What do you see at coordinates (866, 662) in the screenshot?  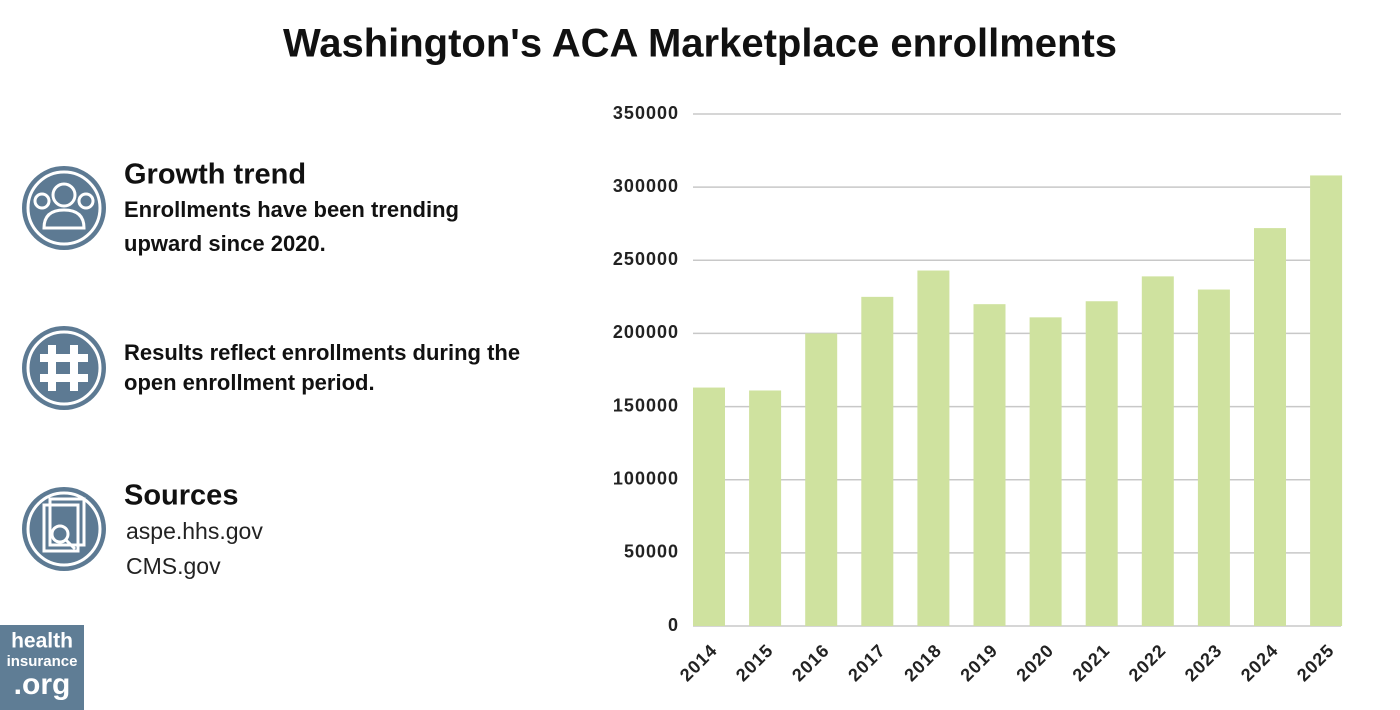 I see `x-tick-label: 2017` at bounding box center [866, 662].